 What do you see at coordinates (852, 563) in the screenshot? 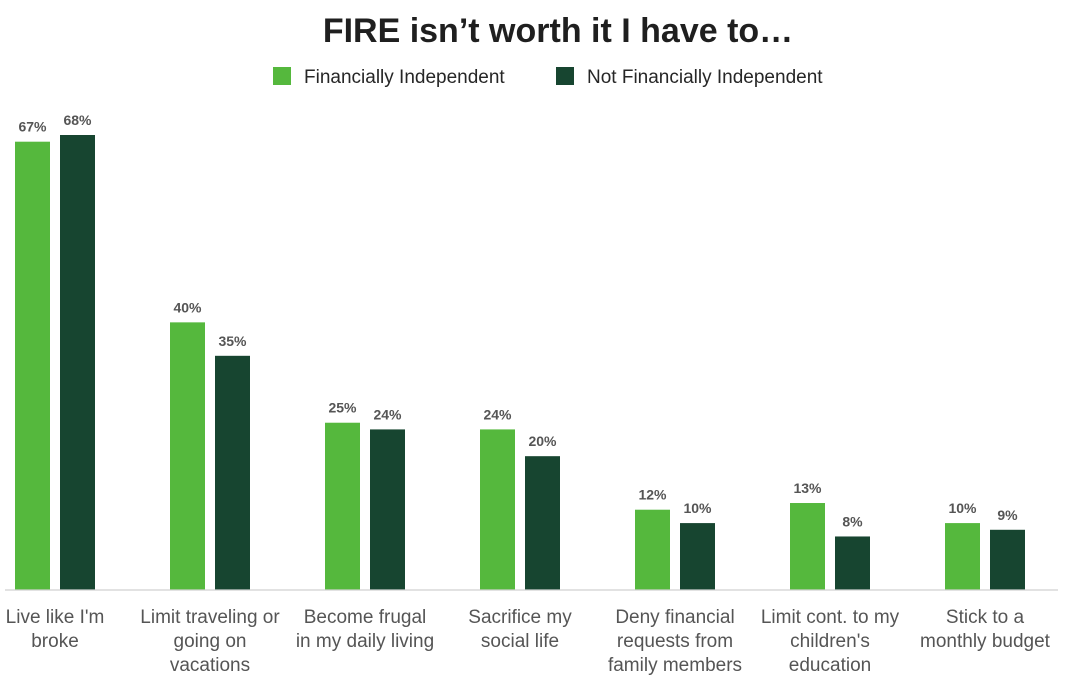
I see `bar-not-financially-independent-limit-cont-to-my-children-s-education` at bounding box center [852, 563].